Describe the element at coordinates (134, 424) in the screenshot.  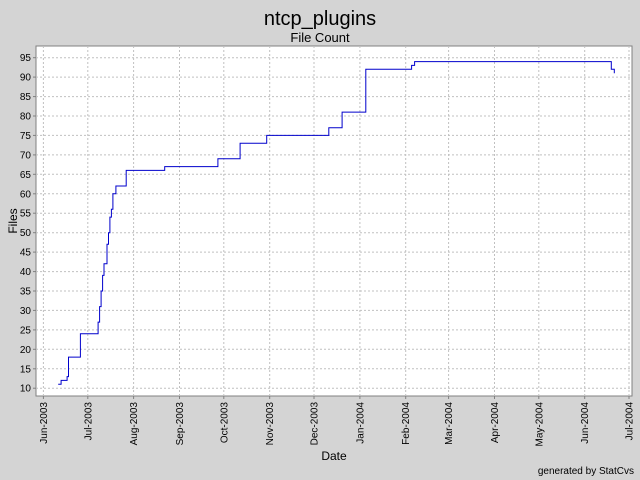
I see `x-tick-label: Aug-2003` at that location.